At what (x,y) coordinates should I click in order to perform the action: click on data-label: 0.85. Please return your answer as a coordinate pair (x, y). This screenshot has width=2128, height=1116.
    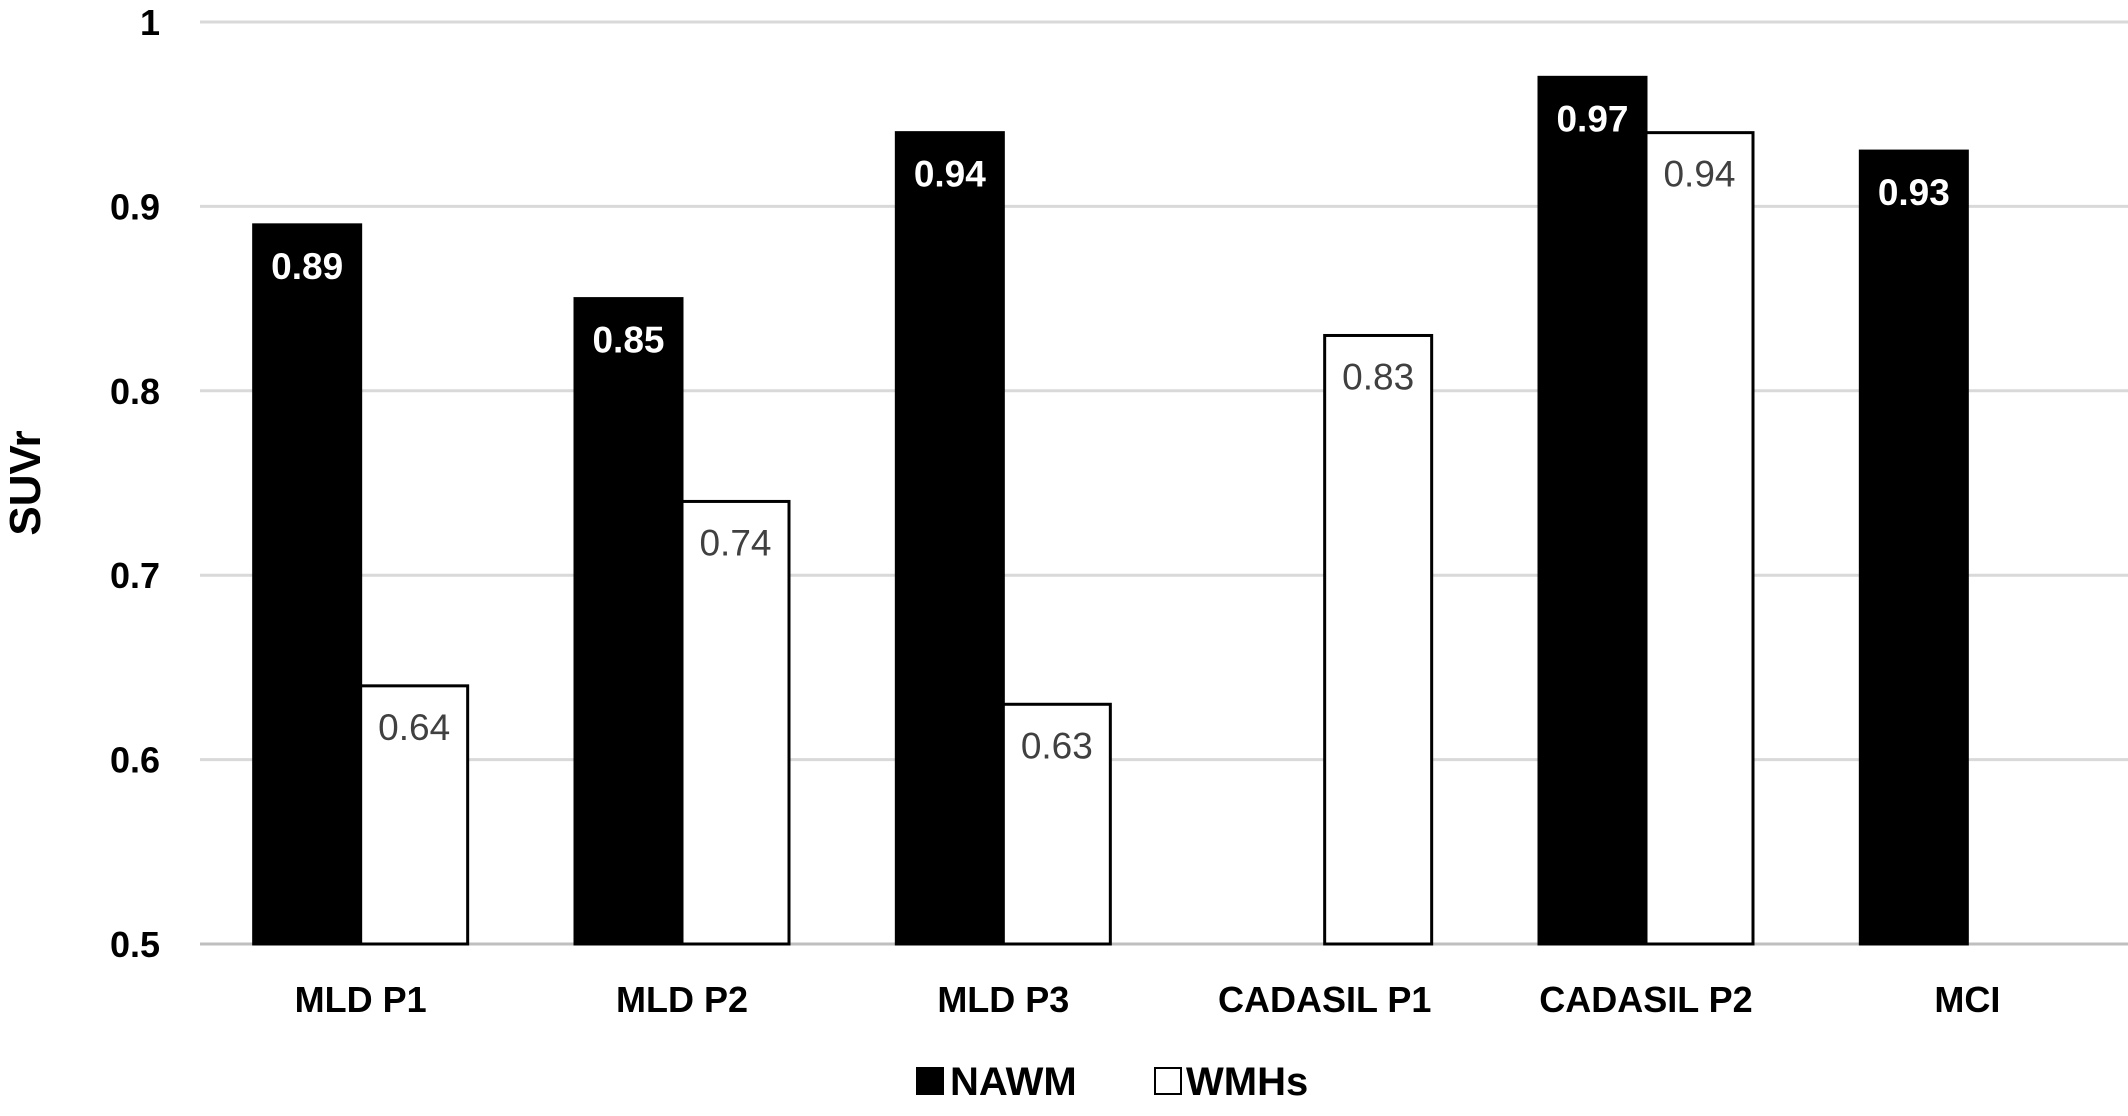
    Looking at the image, I should click on (628, 340).